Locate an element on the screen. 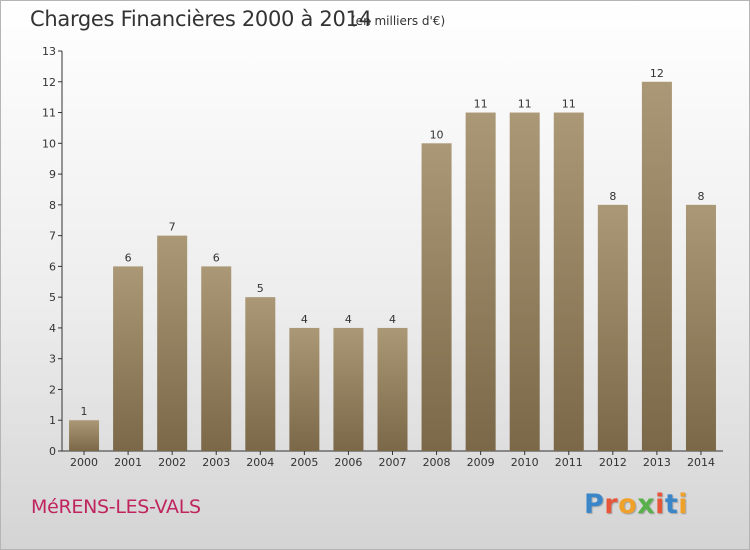  logo-letter: o is located at coordinates (628, 504).